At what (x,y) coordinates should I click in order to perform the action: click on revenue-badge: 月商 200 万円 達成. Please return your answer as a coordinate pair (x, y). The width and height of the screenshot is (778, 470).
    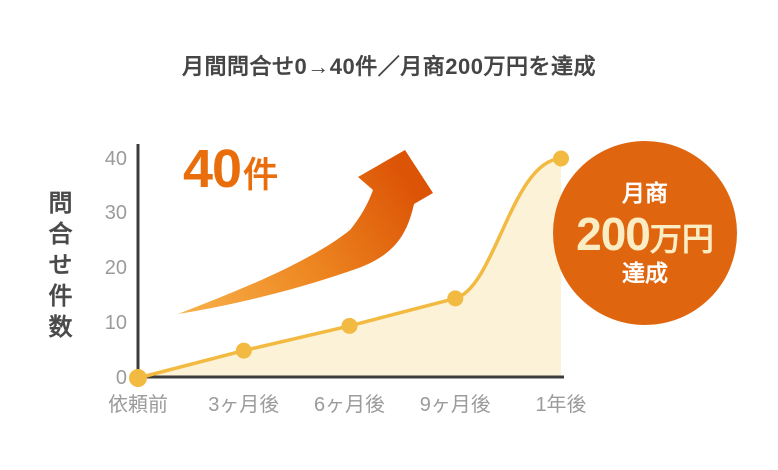
    Looking at the image, I should click on (645, 233).